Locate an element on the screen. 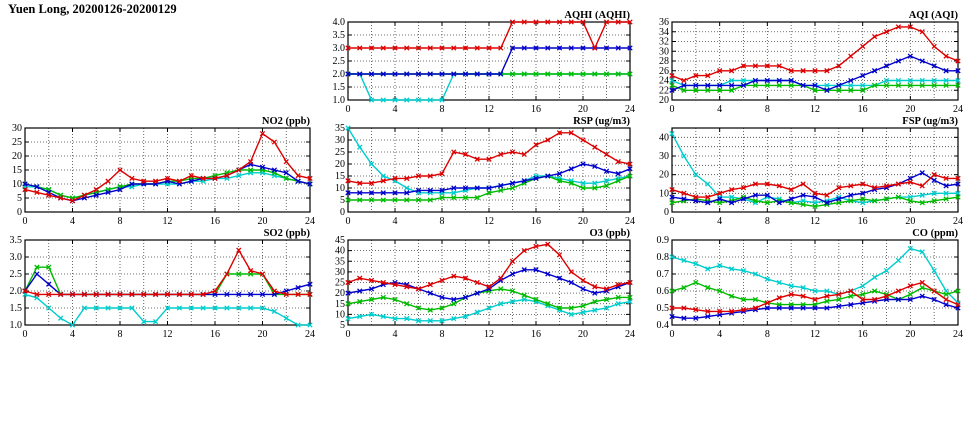  svg-text: AQHI (AQHI) is located at coordinates (597, 15).